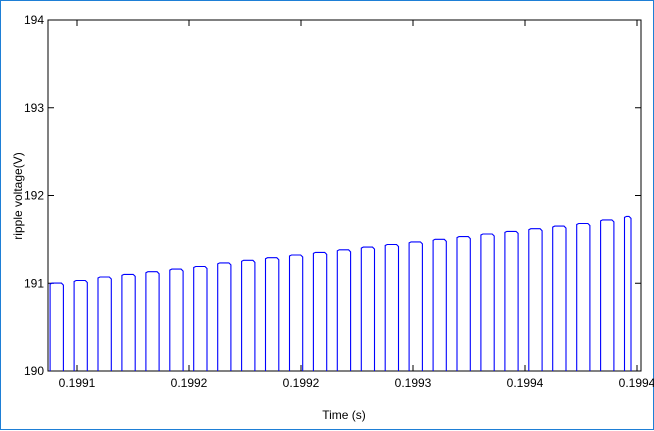 This screenshot has height=431, width=654. Describe the element at coordinates (34, 283) in the screenshot. I see `y-tick-label: 191` at that location.